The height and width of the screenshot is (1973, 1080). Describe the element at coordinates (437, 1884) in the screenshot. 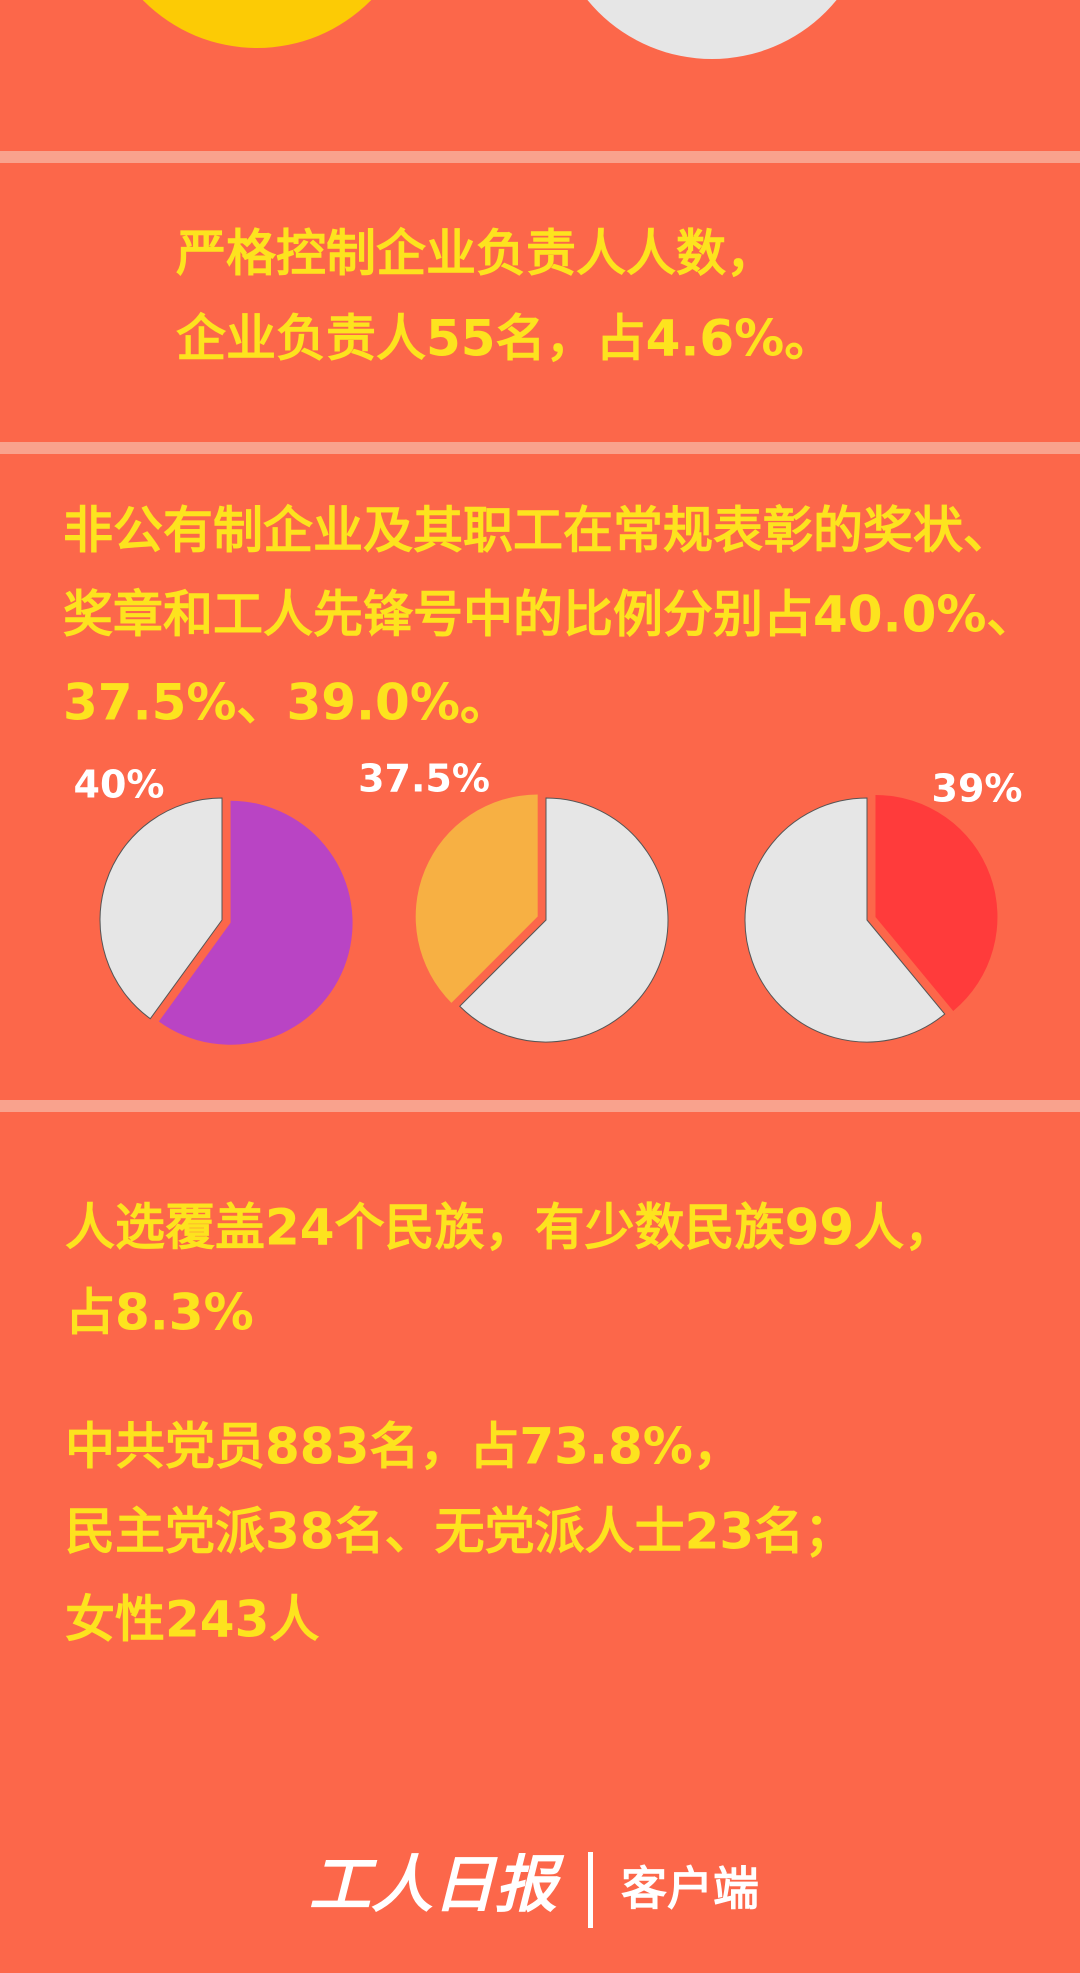

I see `footer-logo: 工人日报` at that location.